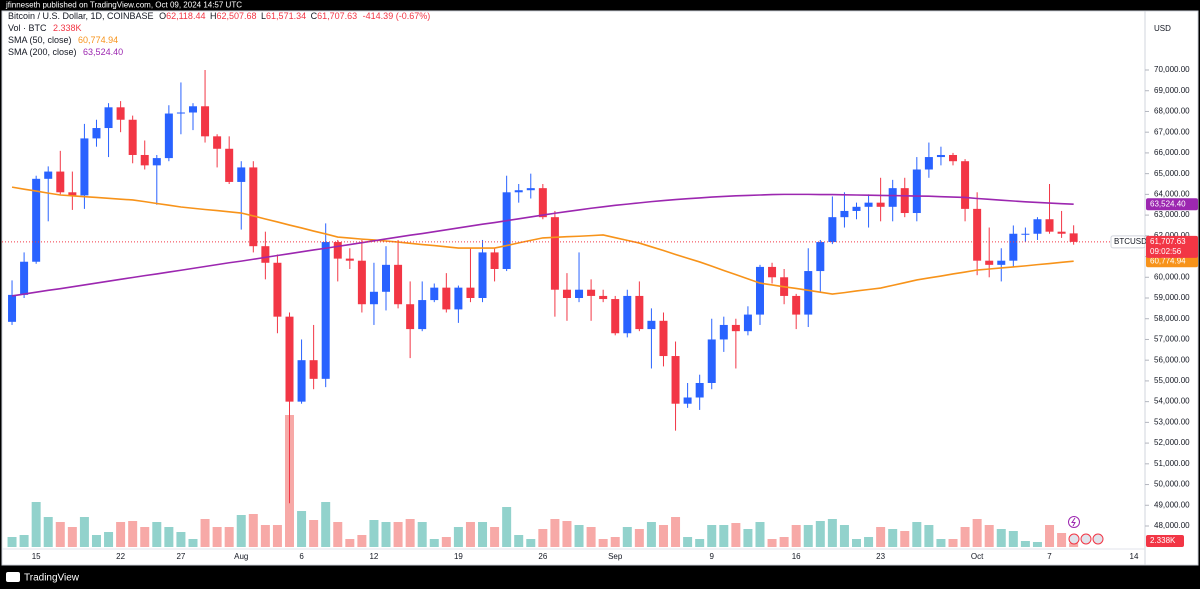 The height and width of the screenshot is (589, 1200). What do you see at coordinates (373, 556) in the screenshot?
I see `x-tick-label: 12` at bounding box center [373, 556].